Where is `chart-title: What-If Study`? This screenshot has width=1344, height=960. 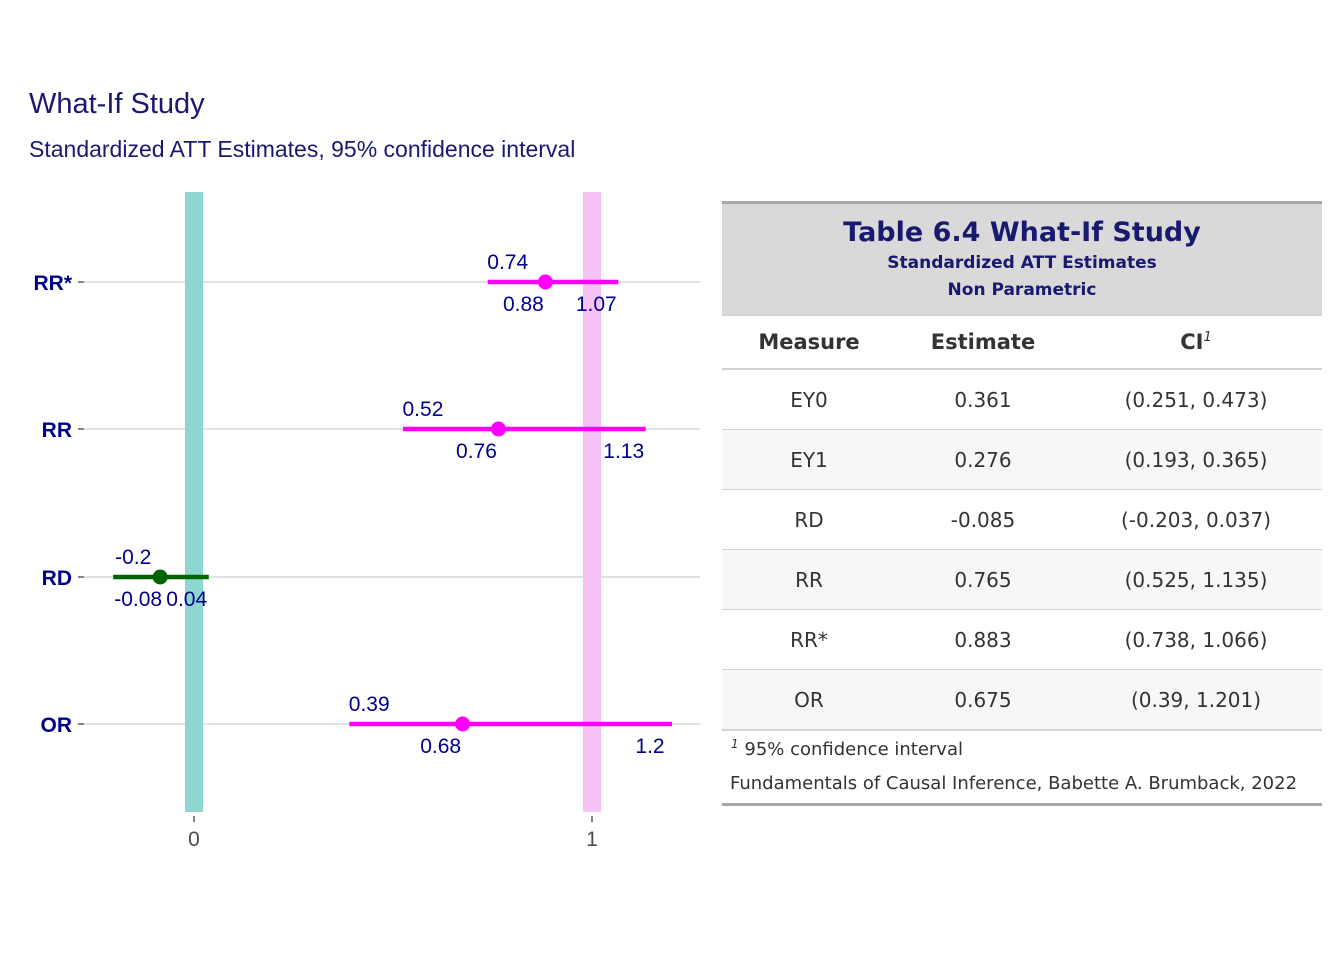 chart-title: What-If Study is located at coordinates (117, 104).